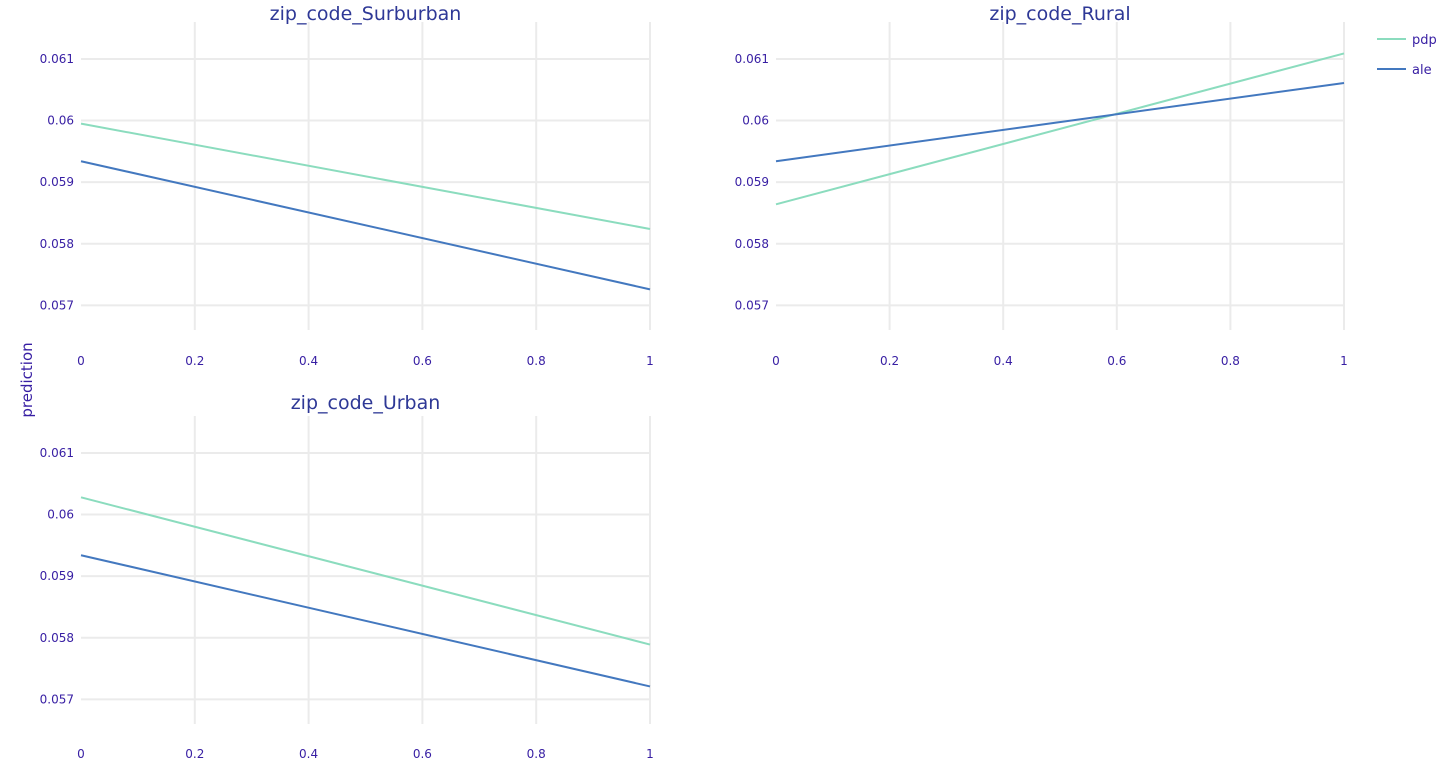 The height and width of the screenshot is (776, 1451). I want to click on legend-label-ale: ale, so click(1422, 70).